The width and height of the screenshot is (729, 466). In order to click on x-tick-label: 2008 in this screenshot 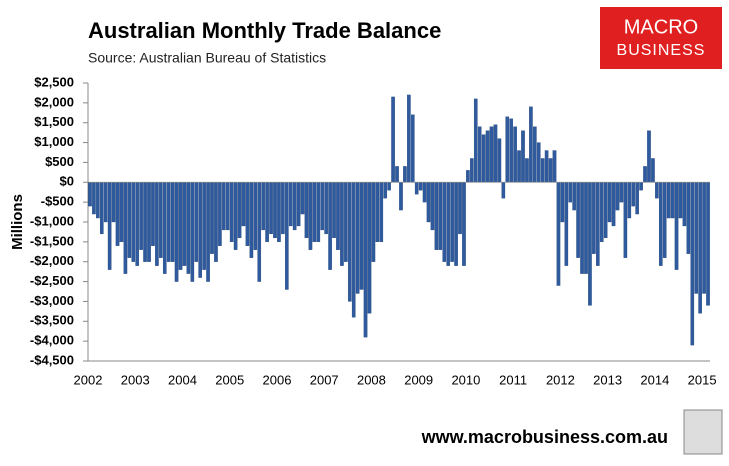, I will do `click(371, 379)`.